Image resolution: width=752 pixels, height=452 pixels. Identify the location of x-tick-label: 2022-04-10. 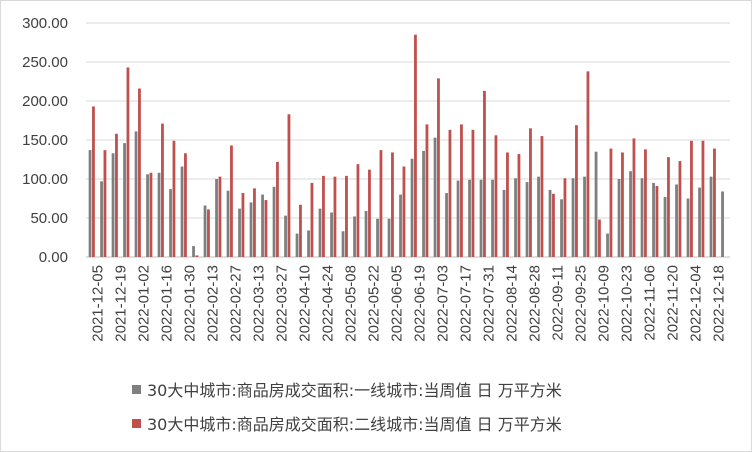
(305, 303).